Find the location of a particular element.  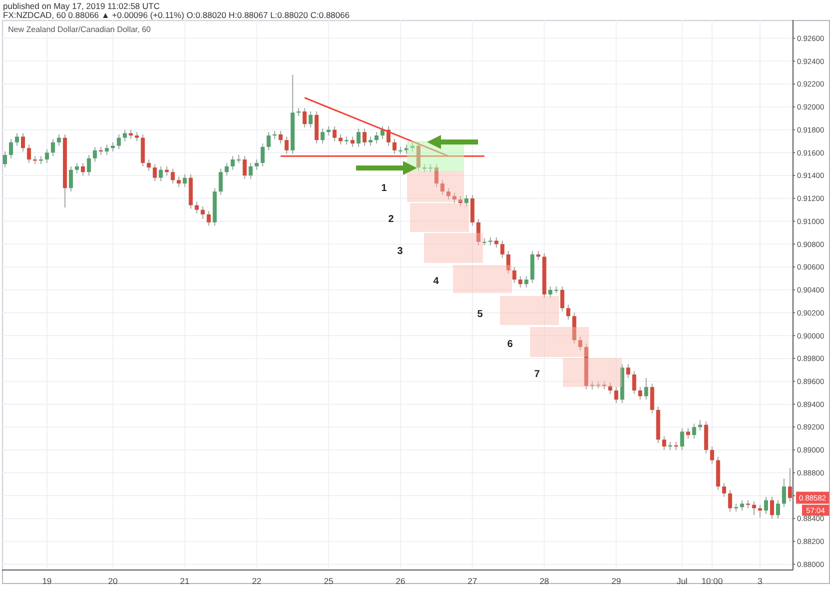

chart-subtitle: FX:NZDCAD, 60 0.88066 ▲ +0.00096 (+0.11%) O:0.88020 H:0.88067 L:0.88020 C:0.88066 is located at coordinates (176, 15).